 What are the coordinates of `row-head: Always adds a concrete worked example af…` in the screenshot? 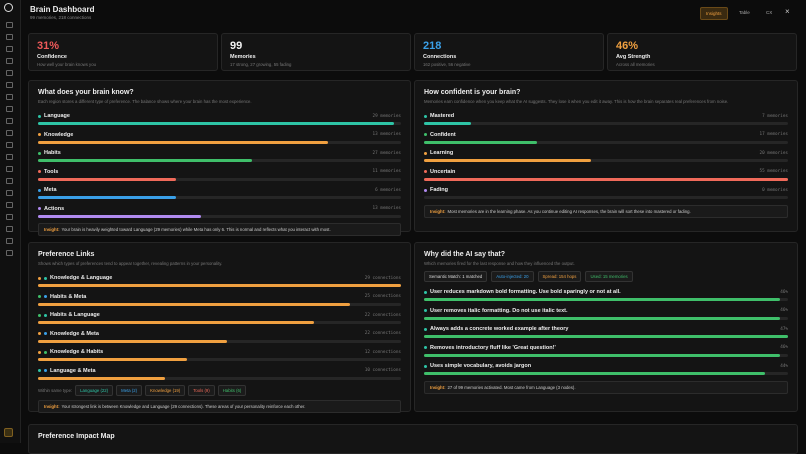 It's located at (606, 329).